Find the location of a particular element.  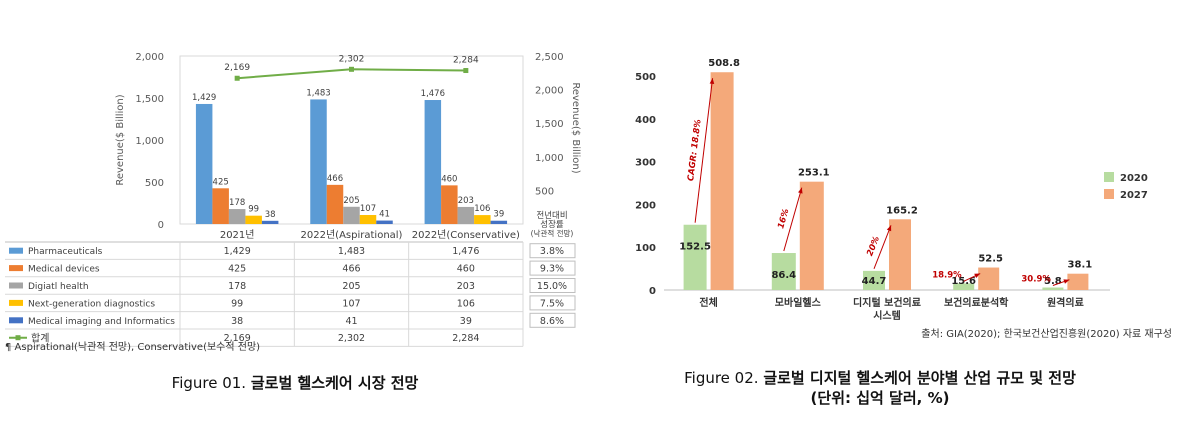

growth-value: 8.6% is located at coordinates (552, 321).